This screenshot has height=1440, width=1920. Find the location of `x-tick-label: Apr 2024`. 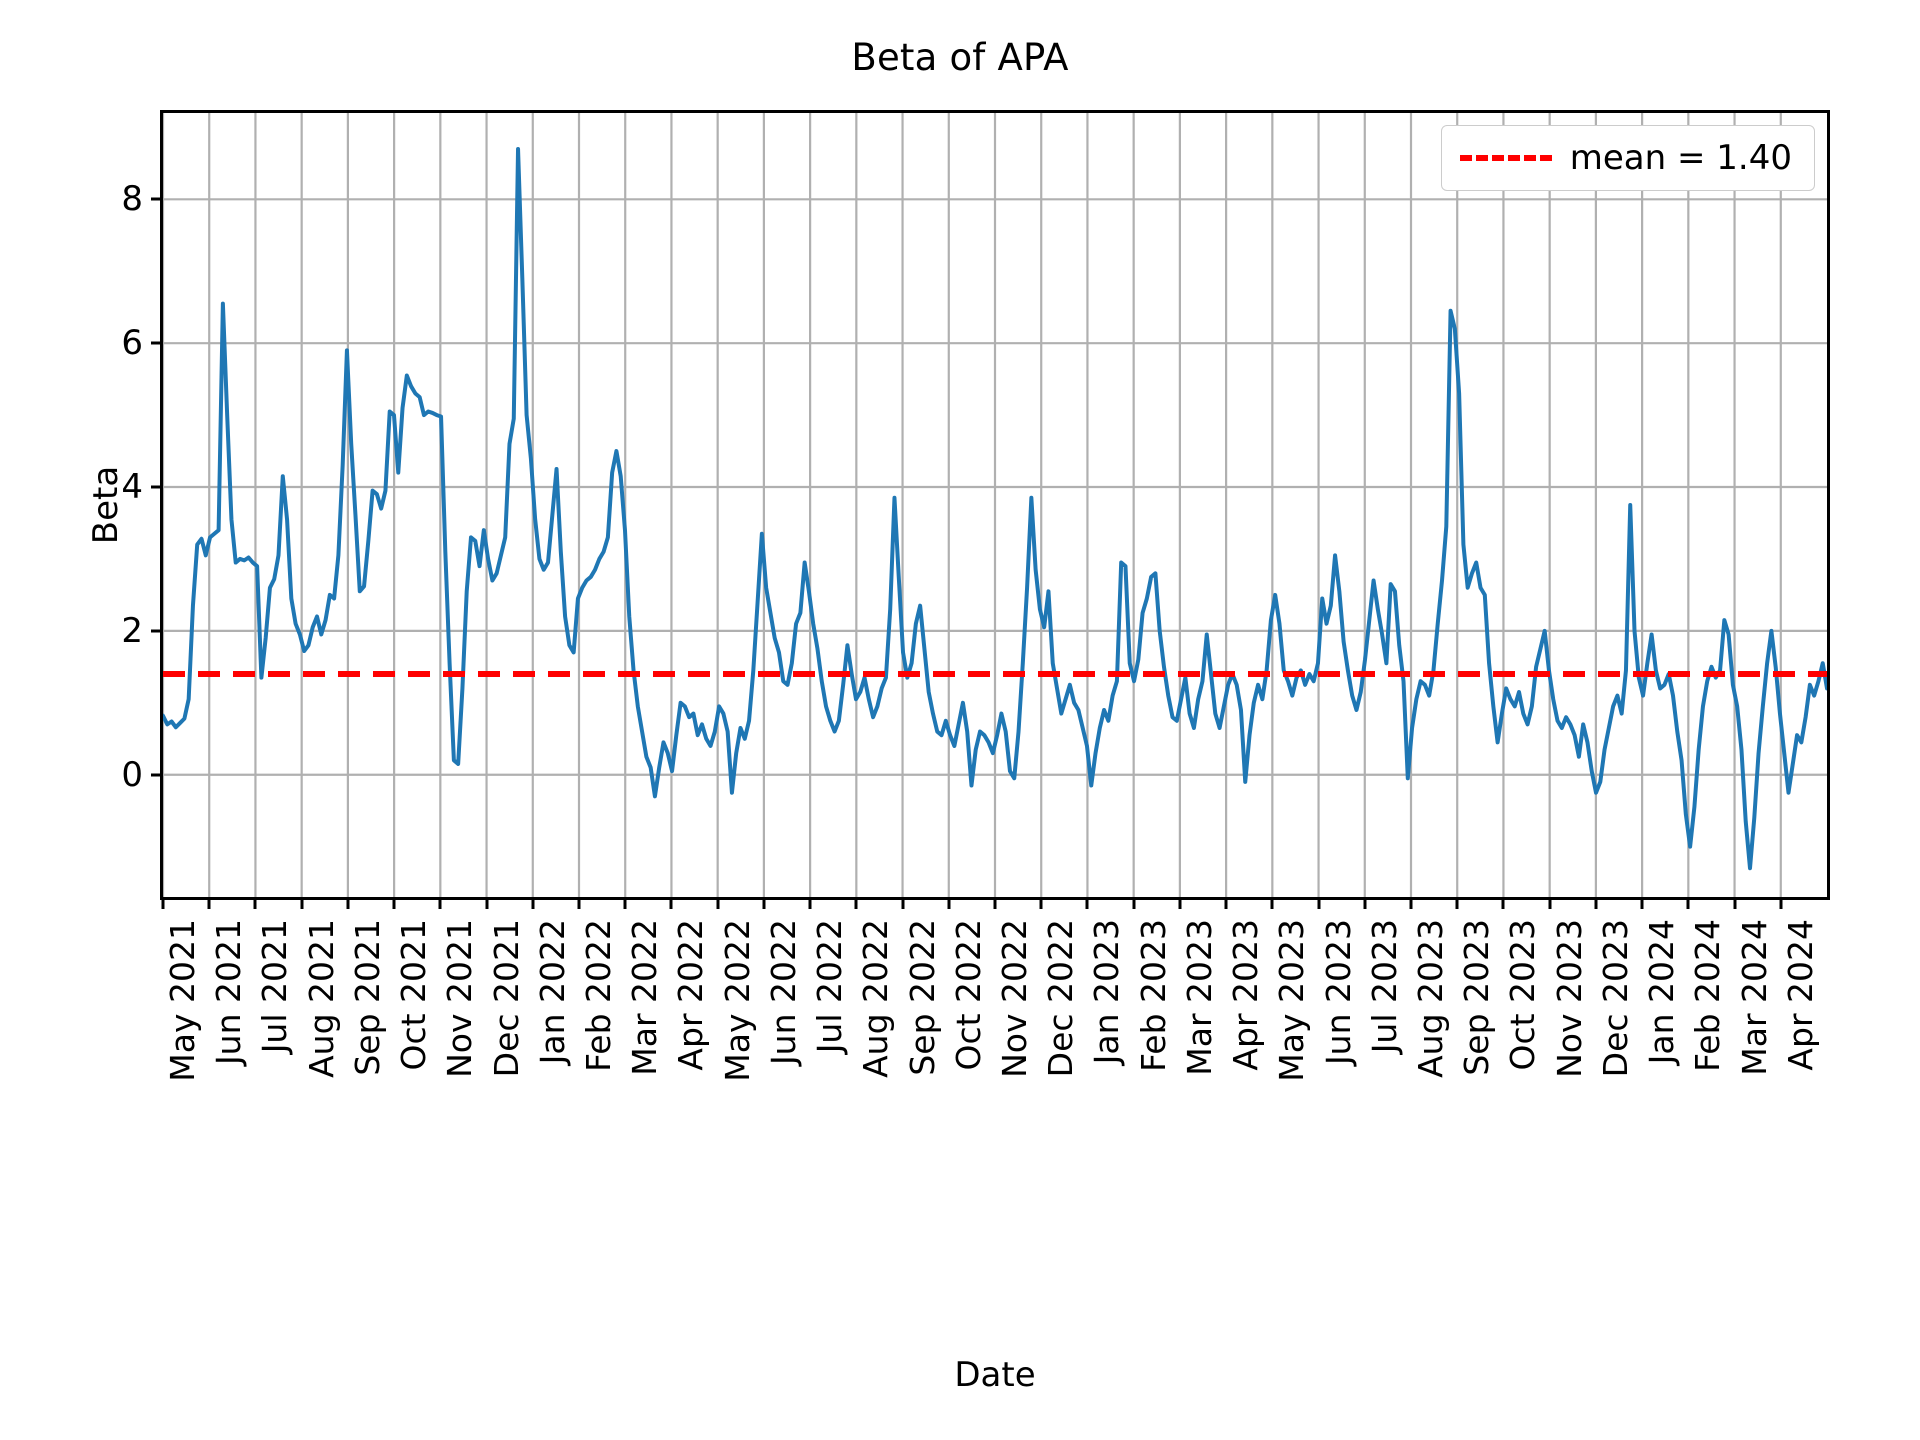

x-tick-label: Apr 2024 is located at coordinates (1800, 995).